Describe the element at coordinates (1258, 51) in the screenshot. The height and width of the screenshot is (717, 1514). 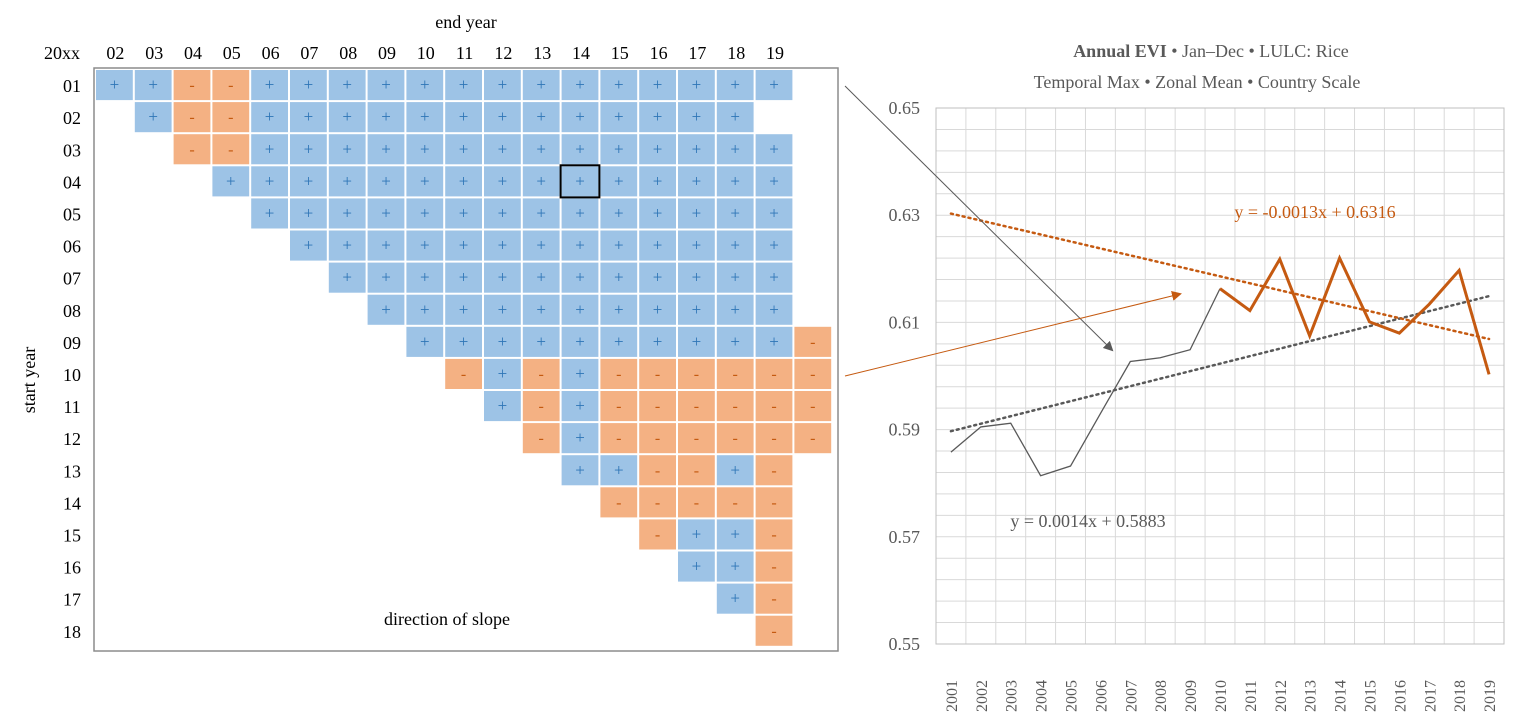
I see `chart-title-rest: • Jan–Dec • LULC: Rice` at that location.